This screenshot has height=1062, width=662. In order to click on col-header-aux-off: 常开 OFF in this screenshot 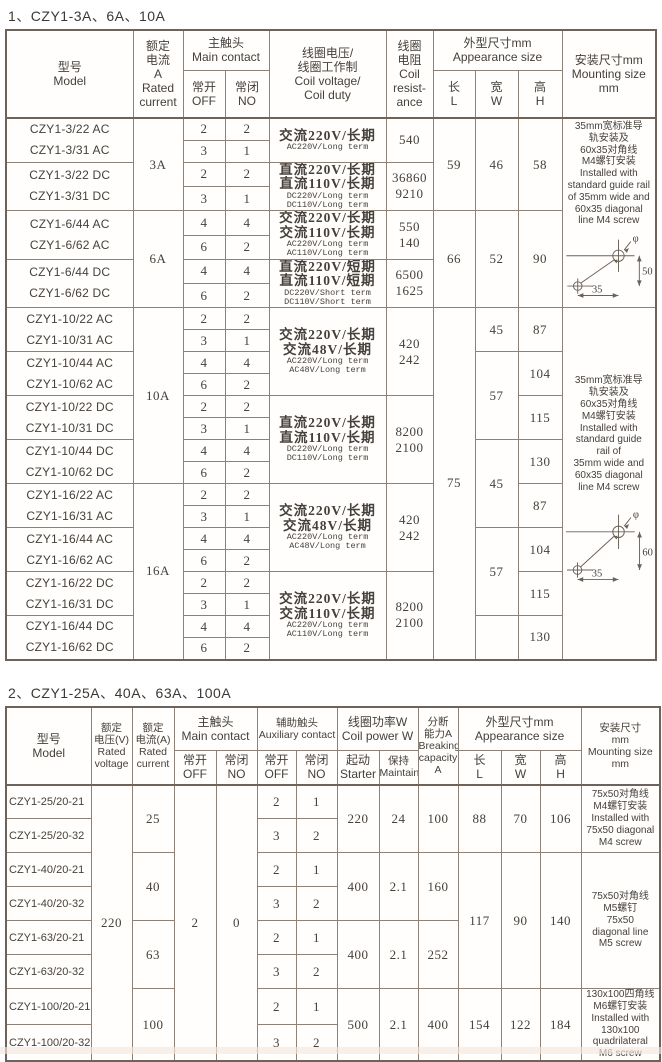, I will do `click(276, 768)`.